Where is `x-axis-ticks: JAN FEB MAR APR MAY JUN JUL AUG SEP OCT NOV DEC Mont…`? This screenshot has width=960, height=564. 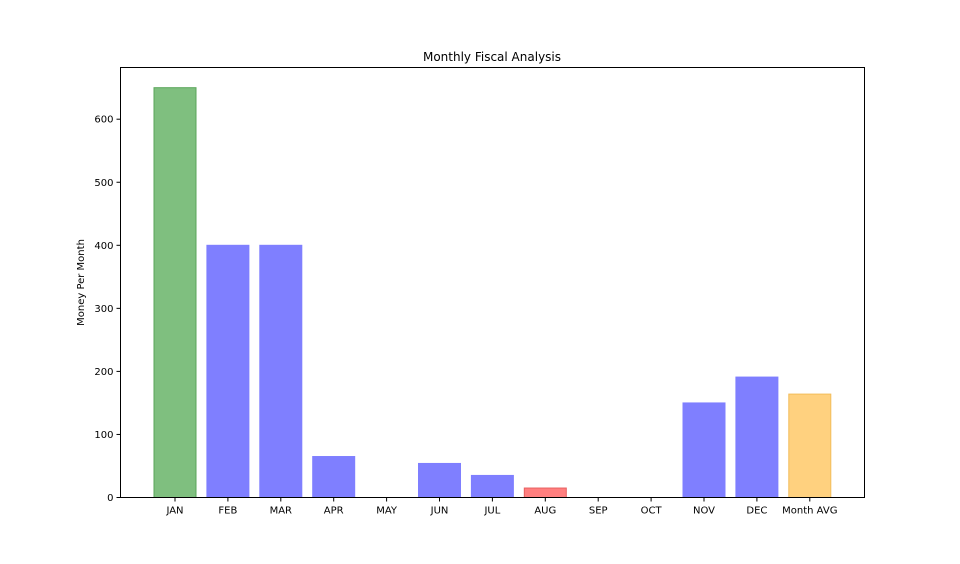
x-axis-ticks: JAN FEB MAR APR MAY JUN JUL AUG SEP OCT NOV DEC Mont… is located at coordinates (501, 507).